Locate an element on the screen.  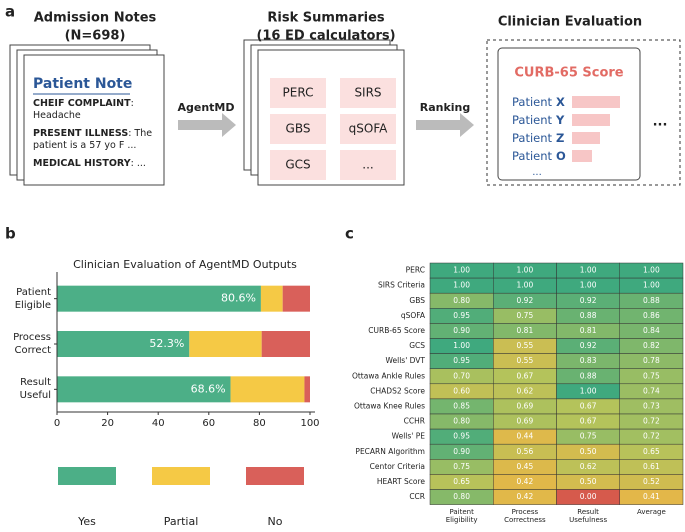
cell-label: 0.90 is located at coordinates (461, 451).